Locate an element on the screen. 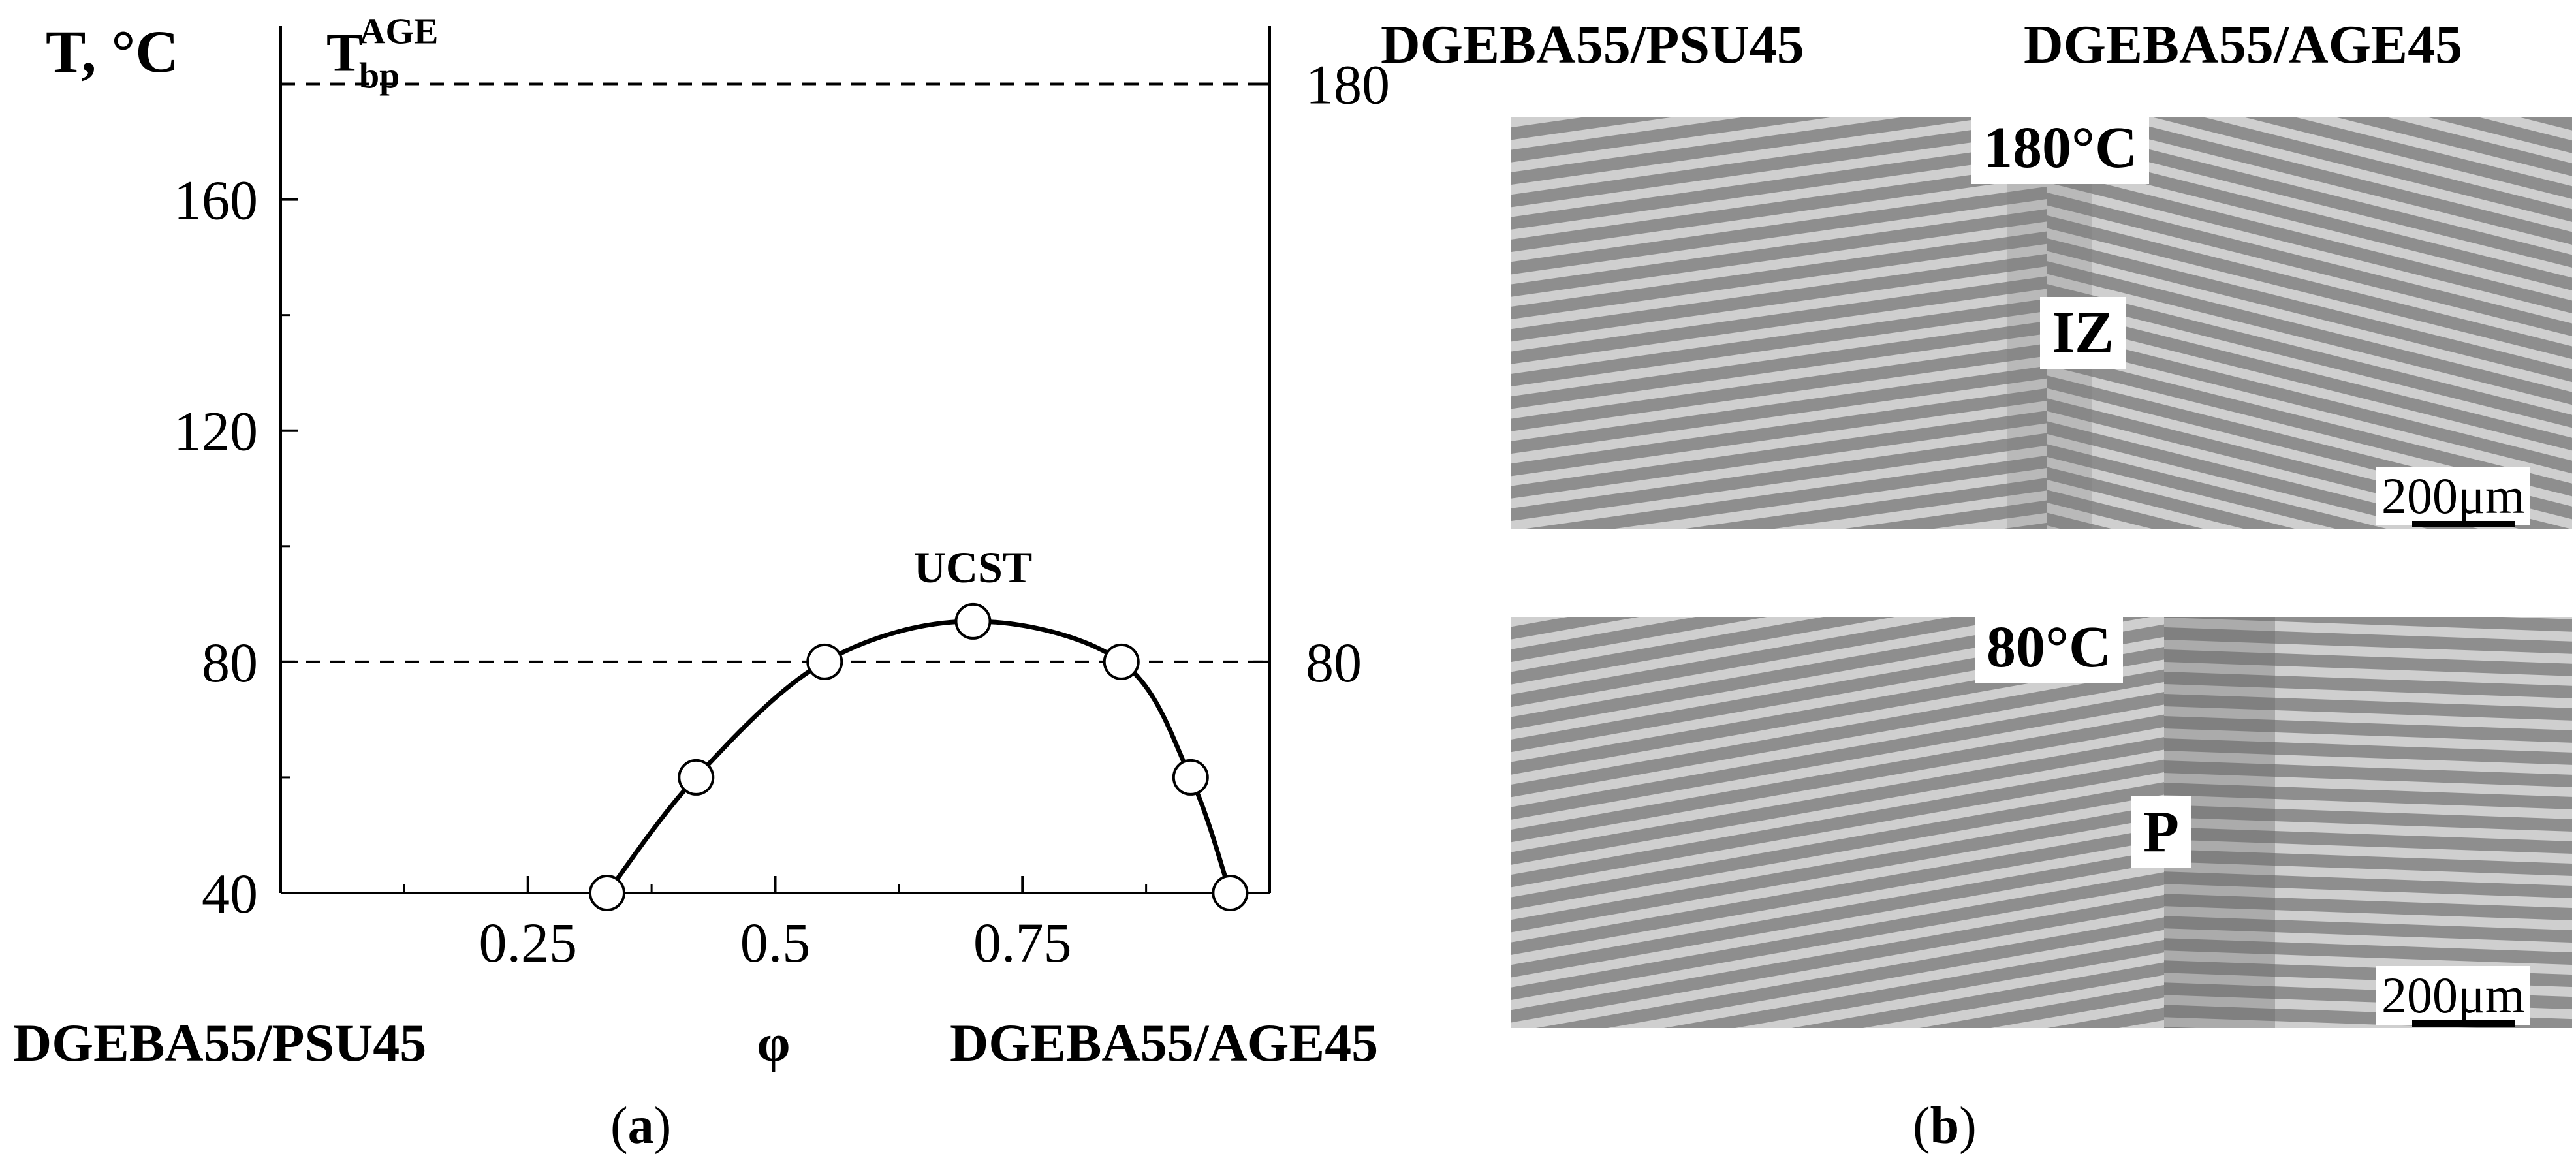 The image size is (2576, 1173). caption-b-letter: b is located at coordinates (1945, 1126).